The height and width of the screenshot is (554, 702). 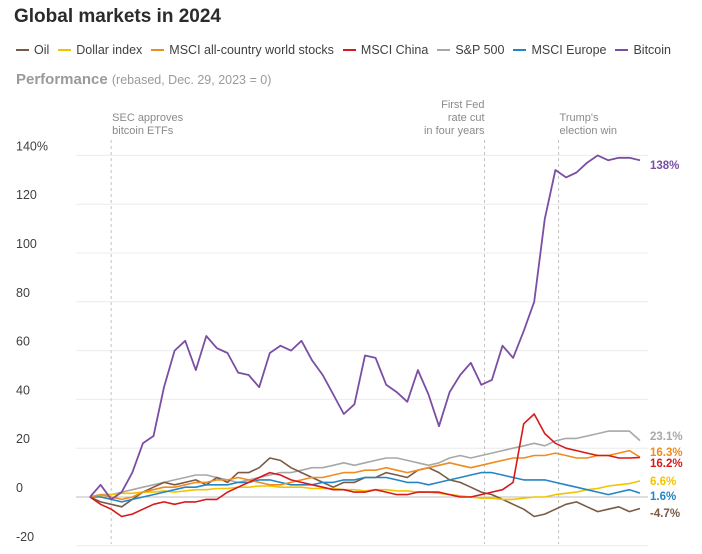 I want to click on legend-label: MSCI Europe, so click(x=569, y=50).